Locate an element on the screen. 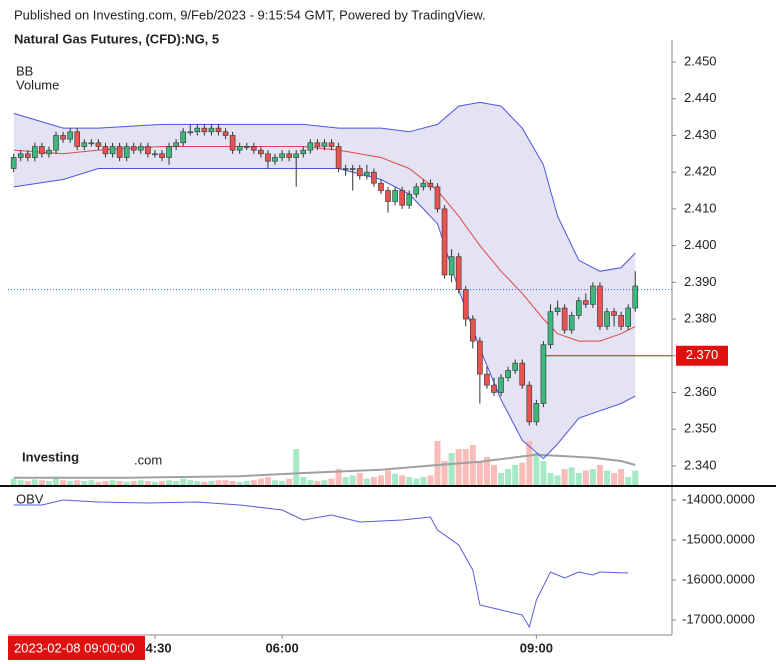 This screenshot has width=776, height=664. y-tick-label: 2.360 is located at coordinates (700, 391).